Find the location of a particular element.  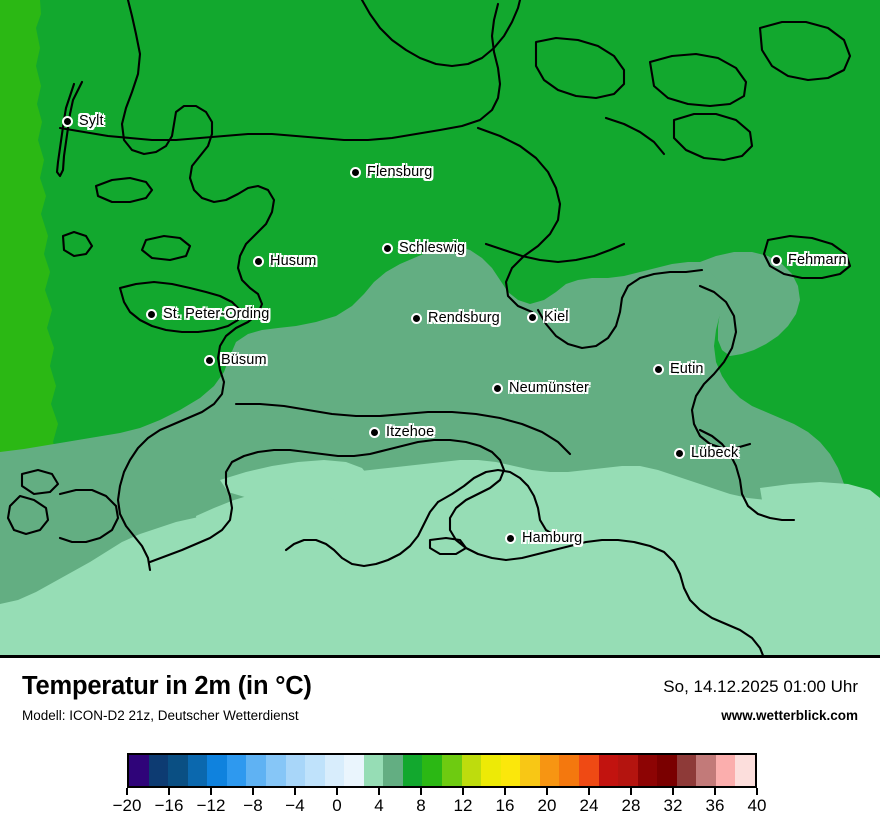

border-hamburg is located at coordinates (502, 505).